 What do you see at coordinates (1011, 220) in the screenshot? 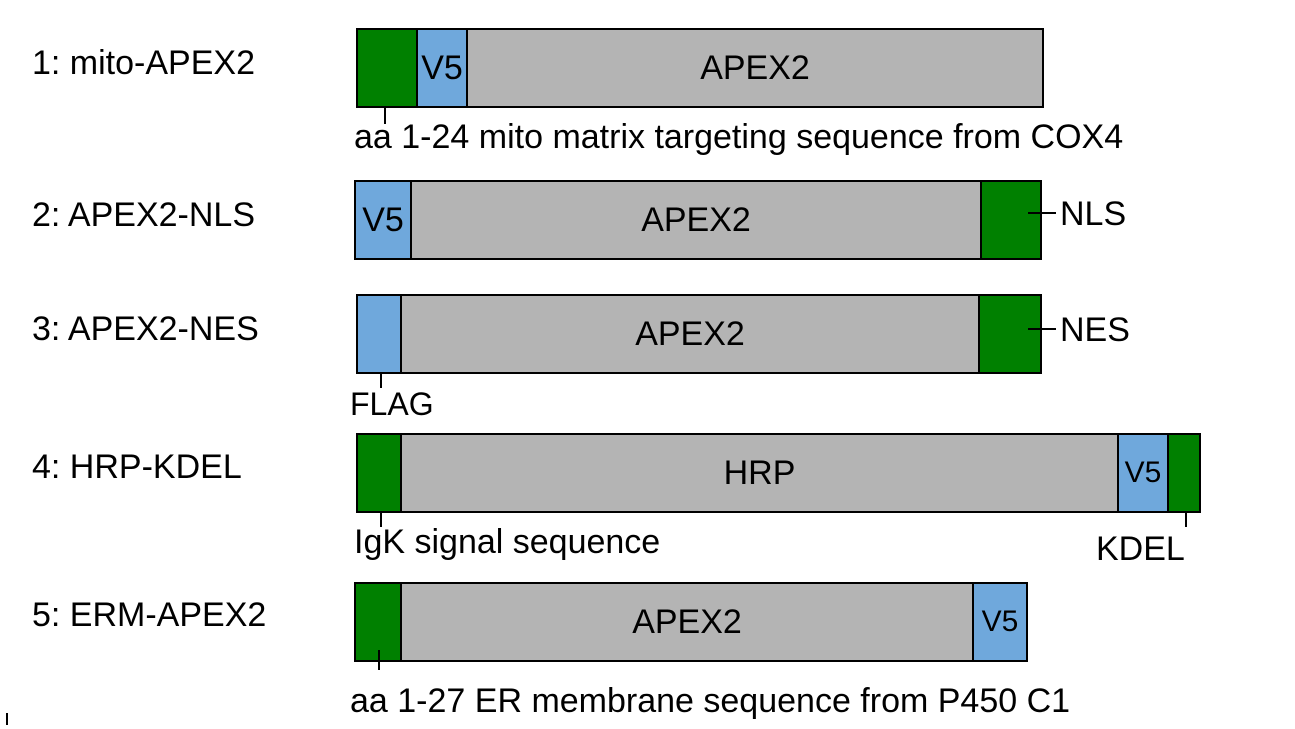
I see `nls-segment` at bounding box center [1011, 220].